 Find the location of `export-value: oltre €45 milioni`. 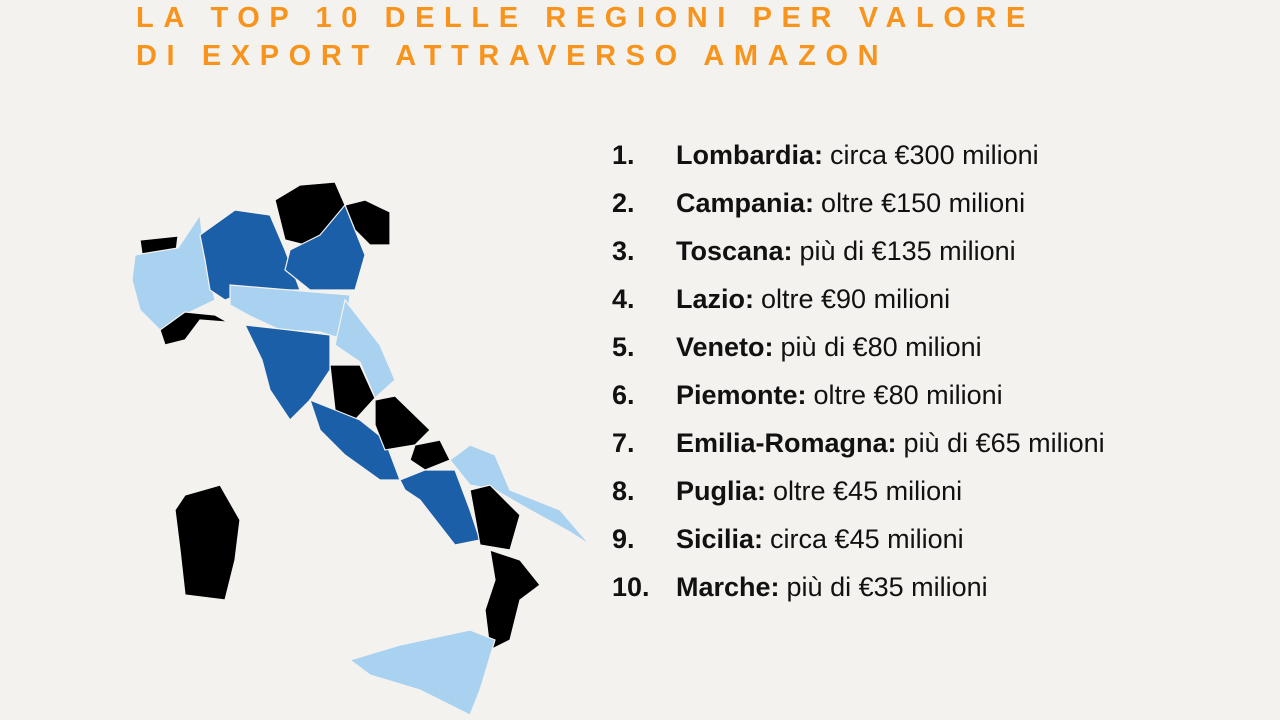

export-value: oltre €45 milioni is located at coordinates (868, 491).